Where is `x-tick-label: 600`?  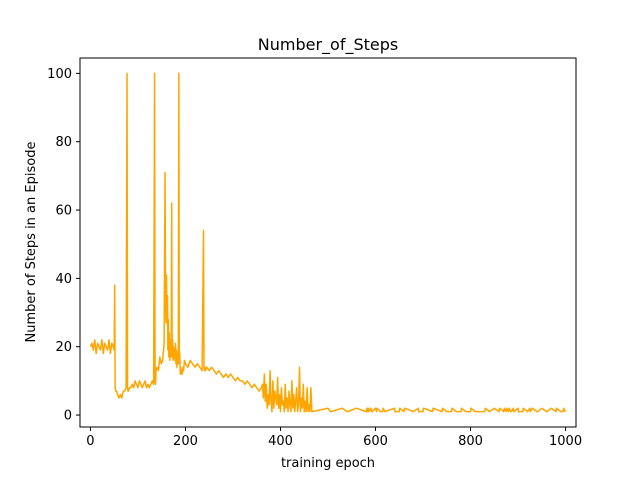
x-tick-label: 600 is located at coordinates (375, 441).